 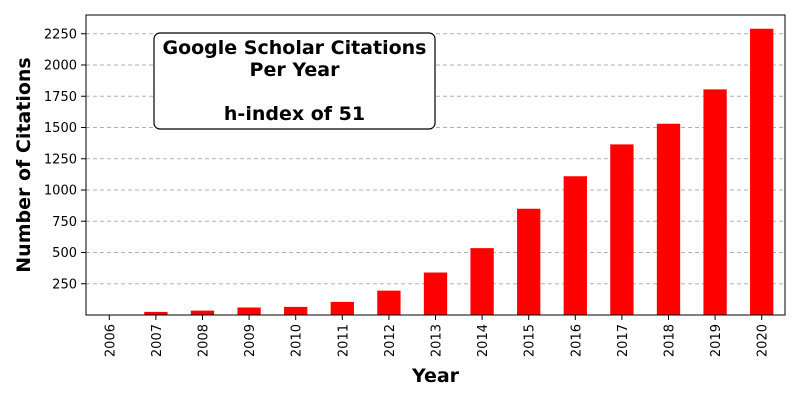 I want to click on bar-2016, so click(x=575, y=245).